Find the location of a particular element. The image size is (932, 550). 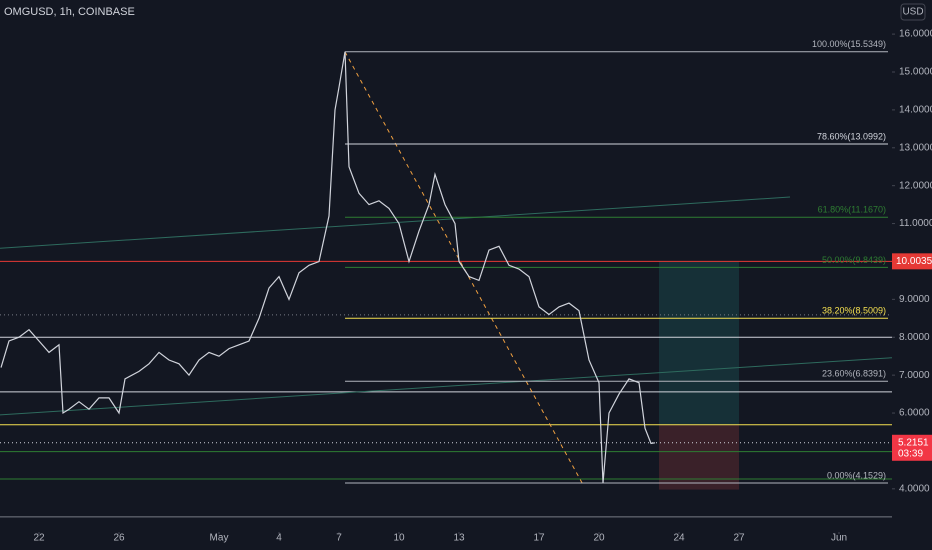

level-tag is located at coordinates (912, 261).